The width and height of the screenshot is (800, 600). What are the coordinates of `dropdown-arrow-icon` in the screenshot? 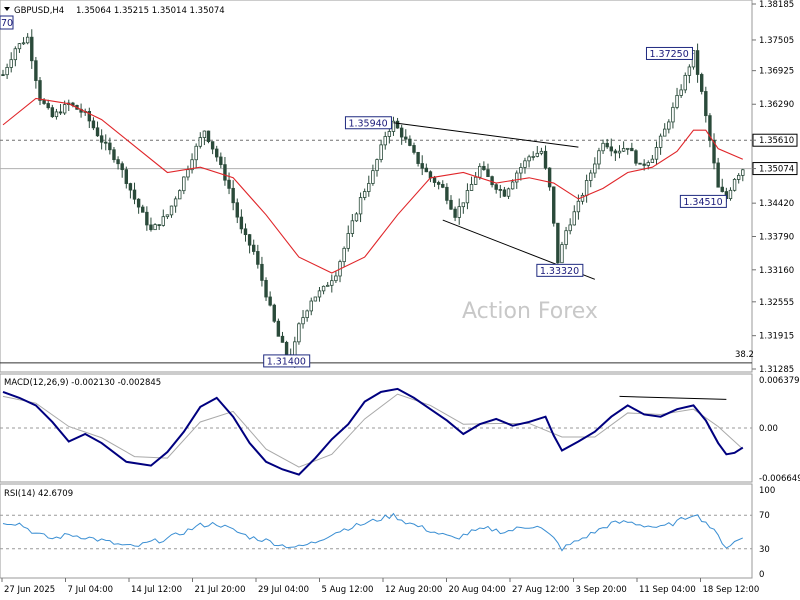 It's located at (7, 9).